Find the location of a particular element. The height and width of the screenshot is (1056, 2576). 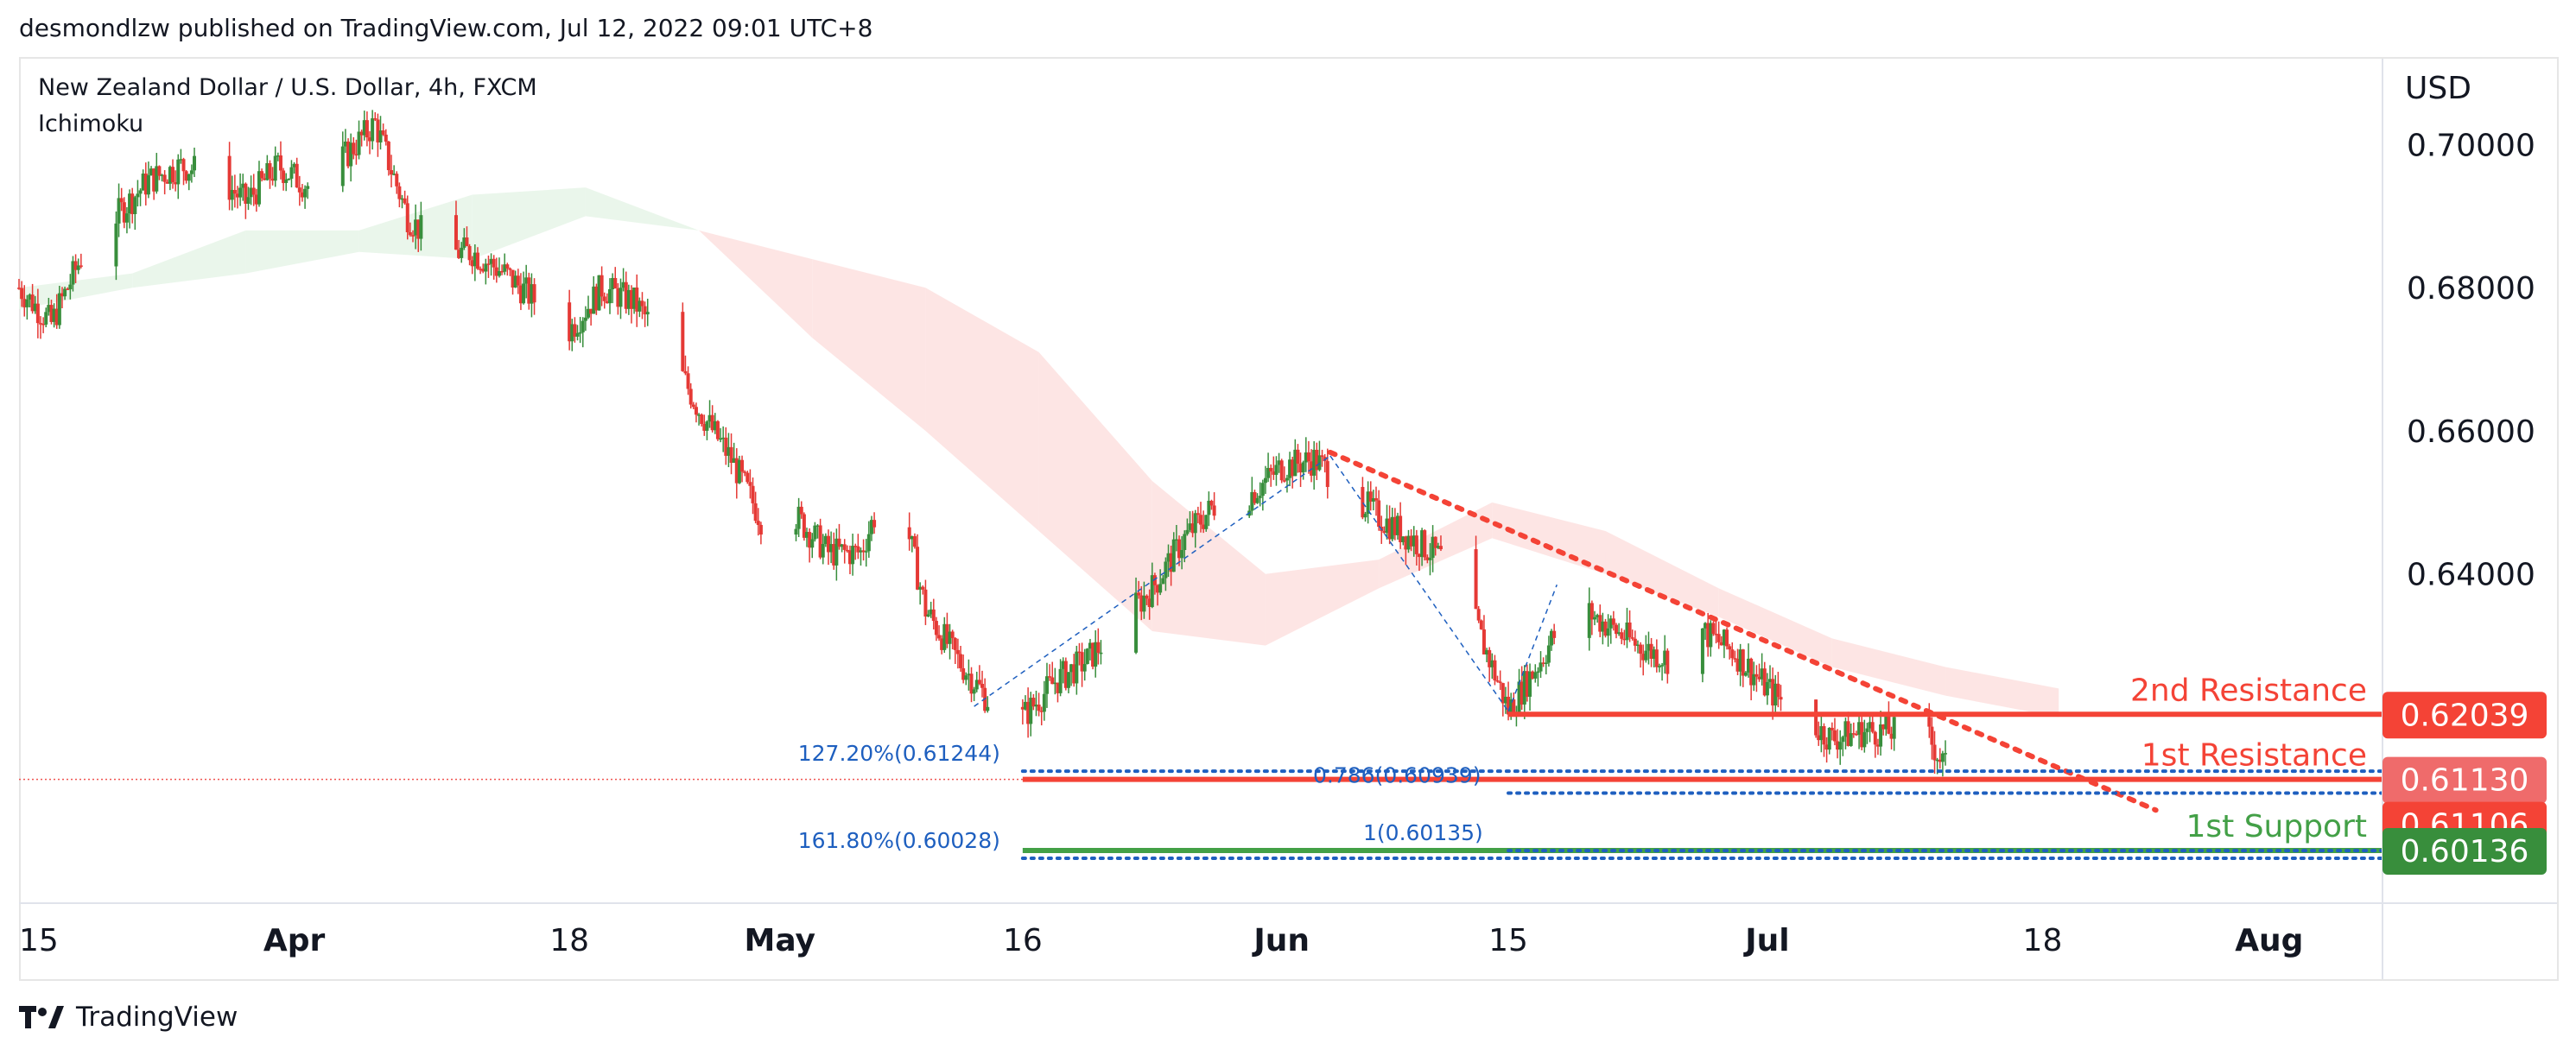

price-tag-label: 0.60136 is located at coordinates (2465, 852).